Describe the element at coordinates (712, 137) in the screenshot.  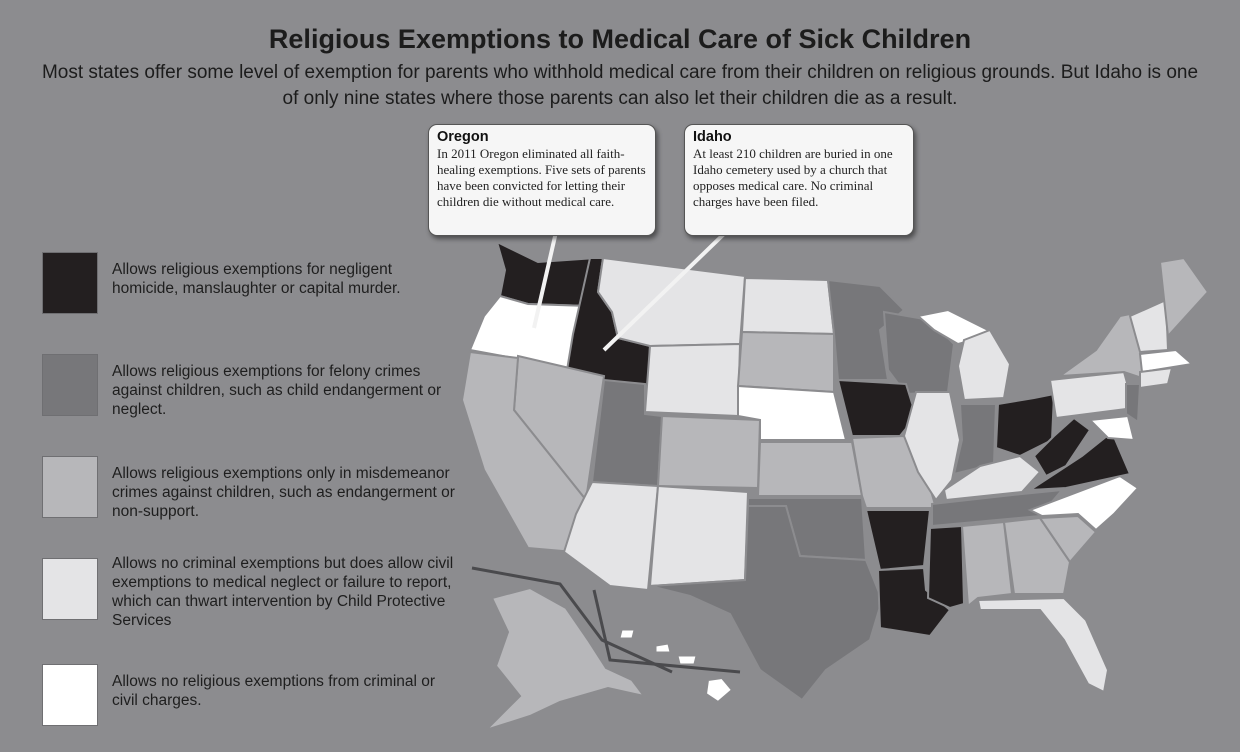
I see `idaho-callout-title: Idaho` at that location.